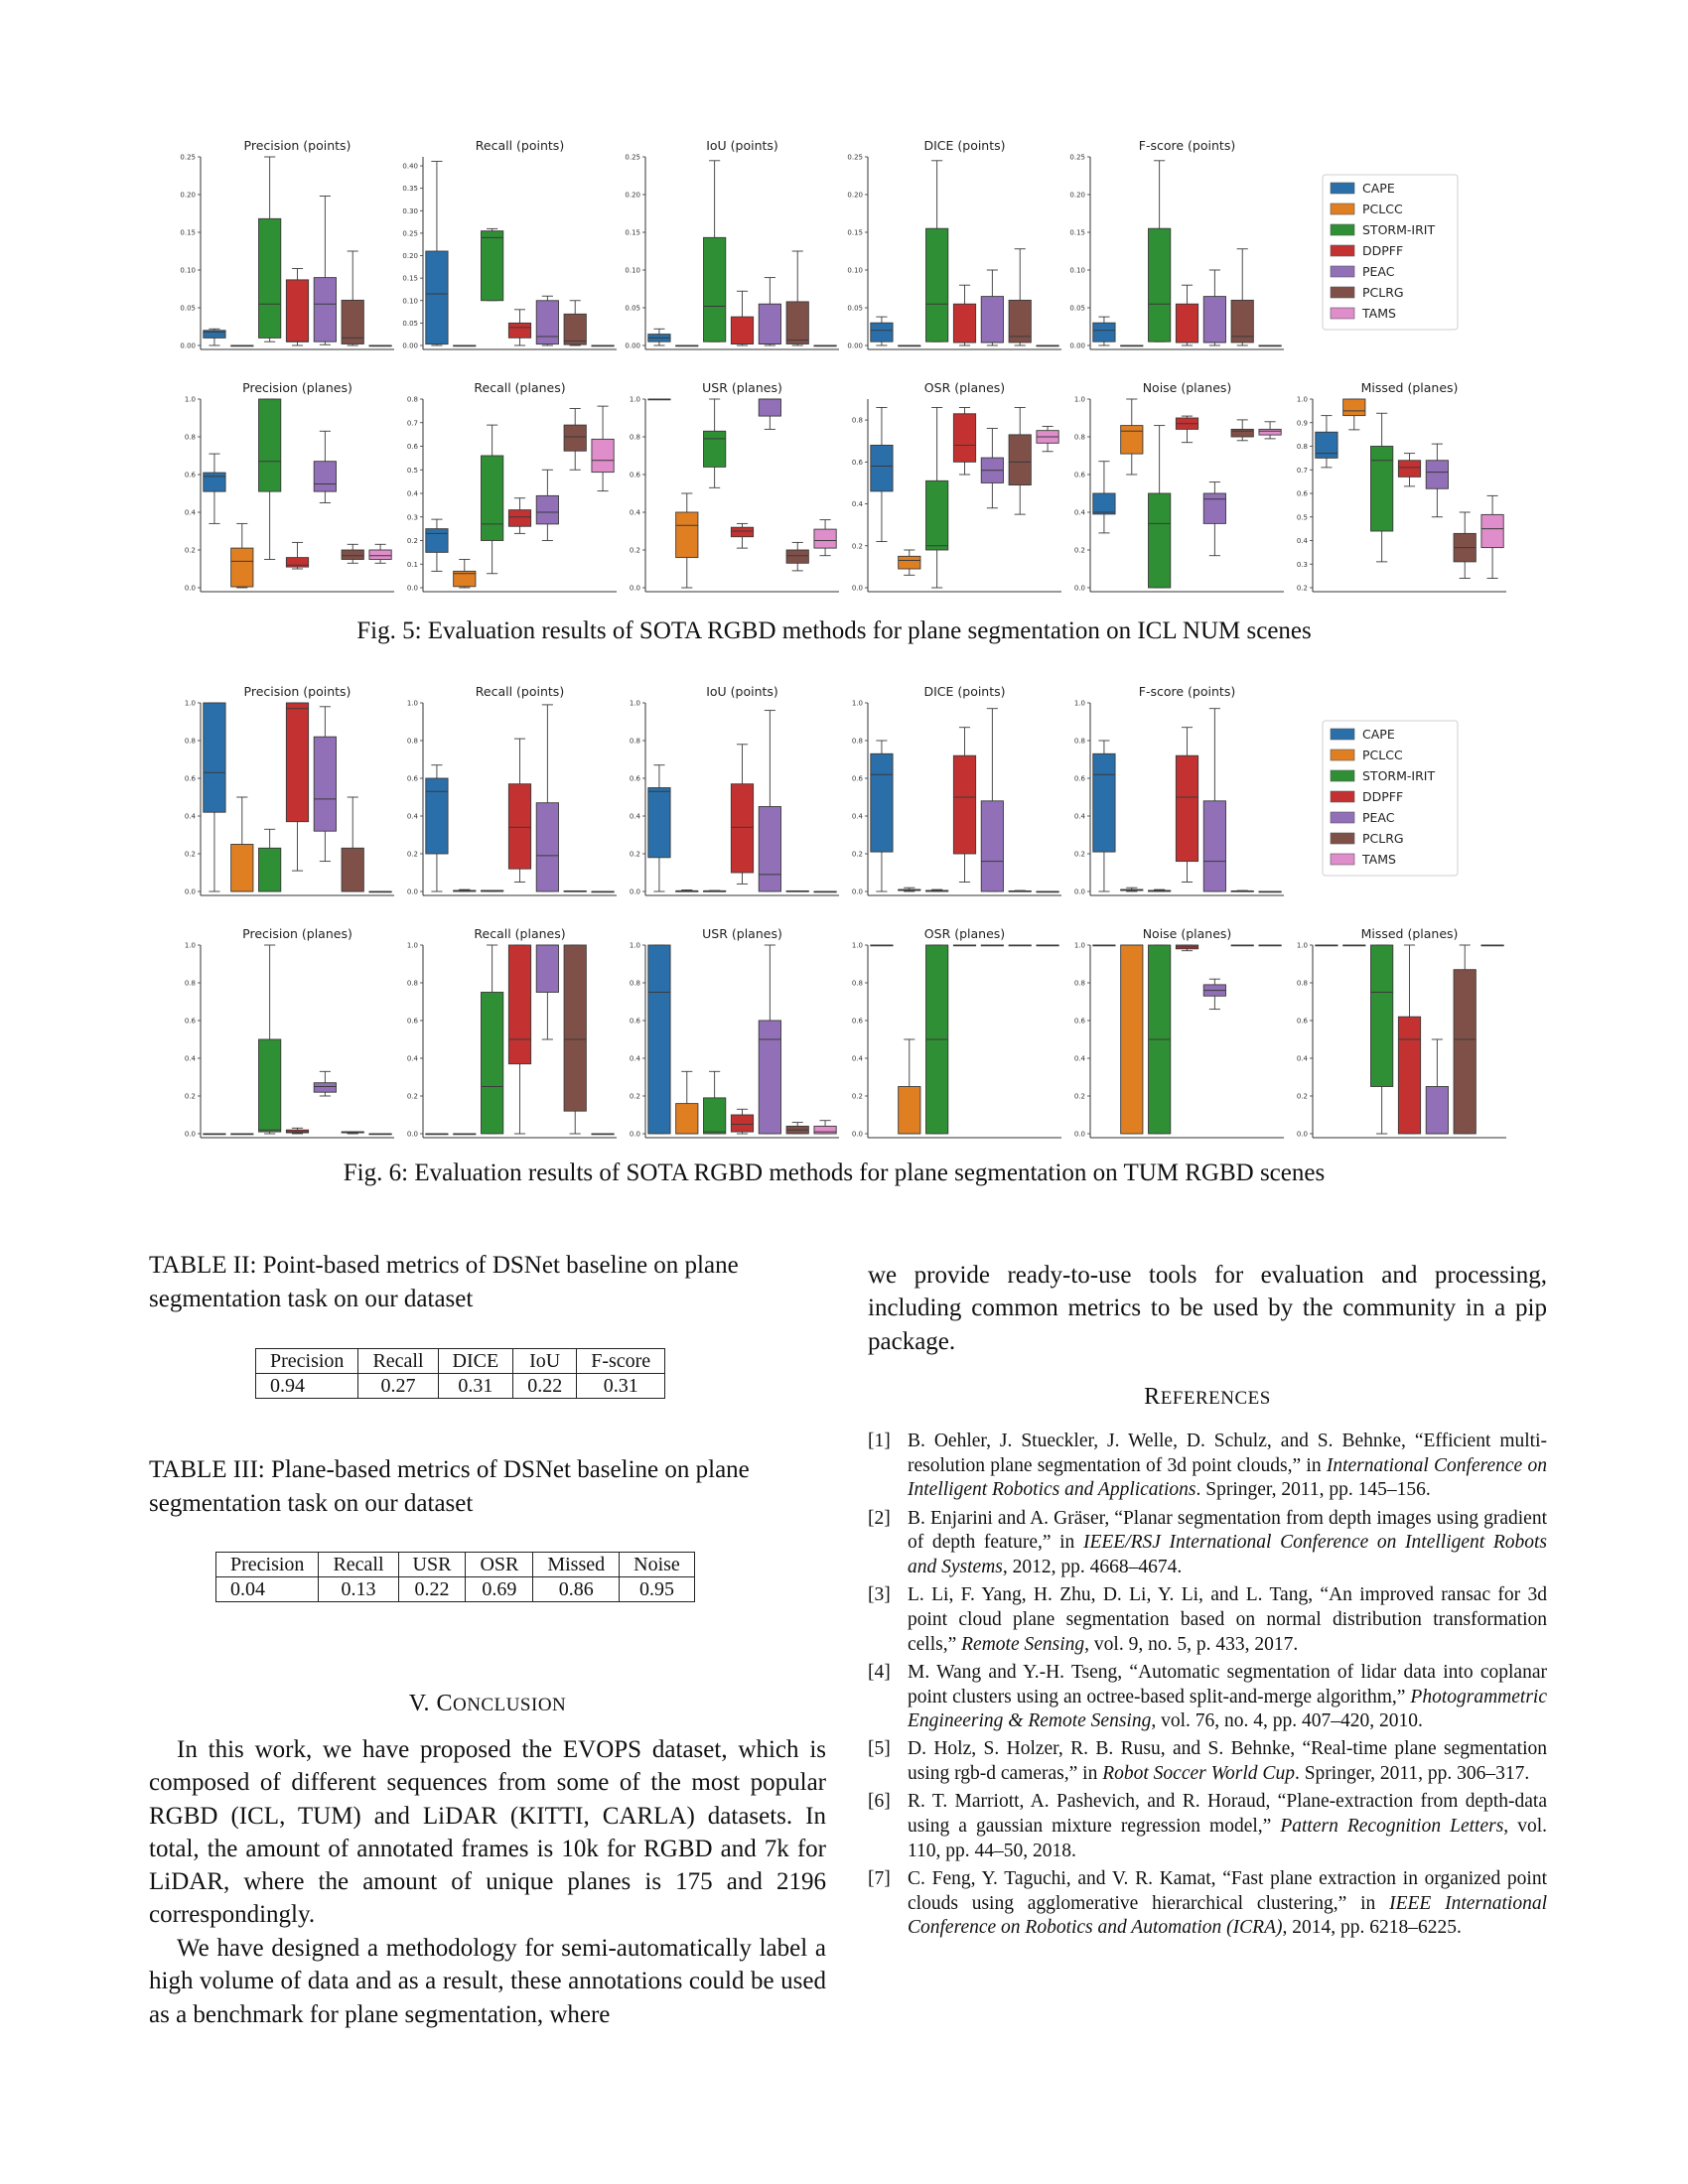 Image resolution: width=1688 pixels, height=2184 pixels. I want to click on subplot-usr-planes: USR (planes) 0.0 0.2 0.4 0.6 0.8 1.0, so click(734, 1032).